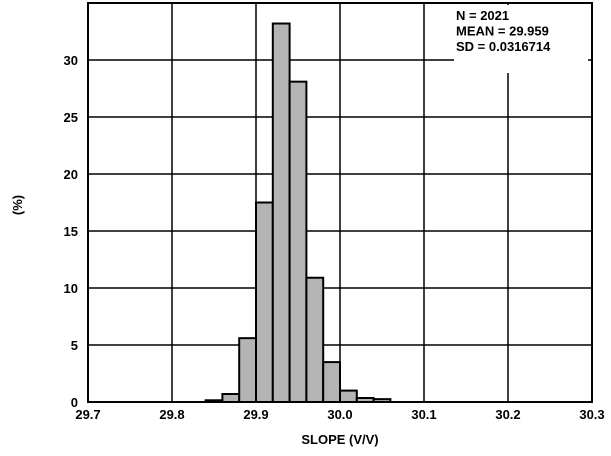 The height and width of the screenshot is (456, 611). What do you see at coordinates (71, 174) in the screenshot?
I see `y-tick-label-4: 20` at bounding box center [71, 174].